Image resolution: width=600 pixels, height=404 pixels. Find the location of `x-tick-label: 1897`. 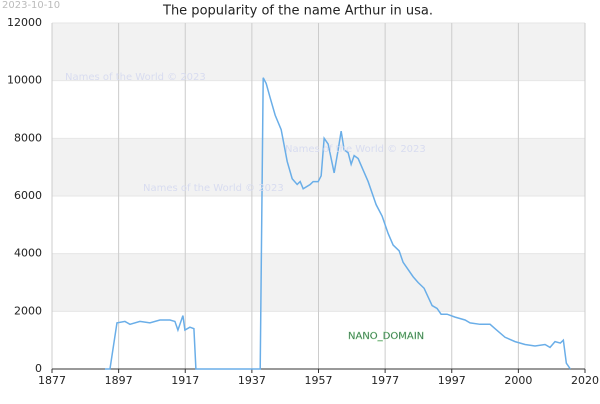

x-tick-label: 1897 is located at coordinates (119, 380).